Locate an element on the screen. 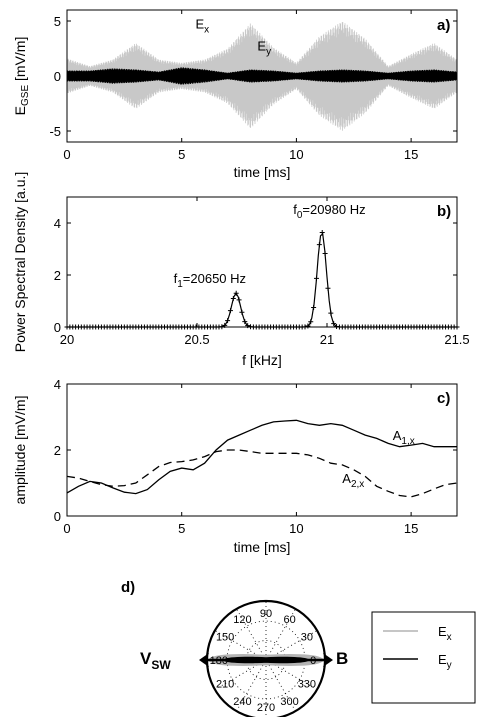 The width and height of the screenshot is (491, 717). vsw-arrowhead is located at coordinates (204, 660).